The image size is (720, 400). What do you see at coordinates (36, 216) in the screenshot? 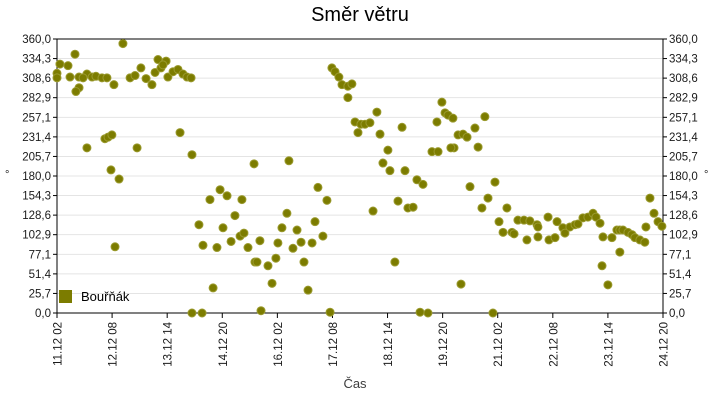
I see `y-tick-label-left: 128,6` at bounding box center [36, 216].